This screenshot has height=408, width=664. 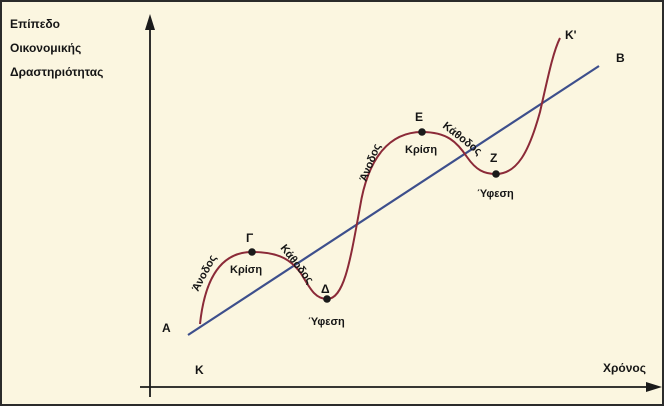 What do you see at coordinates (496, 174) in the screenshot?
I see `point-z-dot` at bounding box center [496, 174].